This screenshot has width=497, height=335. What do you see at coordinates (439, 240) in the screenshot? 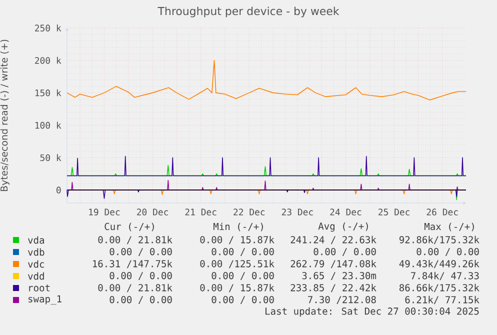
I see `text: 92.86k/175.32k` at bounding box center [439, 240].